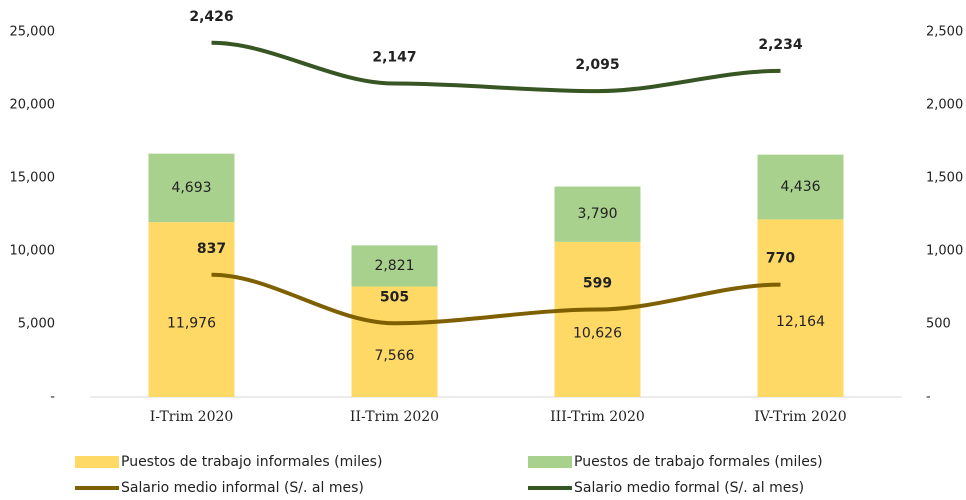 Image resolution: width=966 pixels, height=500 pixels. Describe the element at coordinates (394, 58) in the screenshot. I see `line-label: 2,147` at that location.